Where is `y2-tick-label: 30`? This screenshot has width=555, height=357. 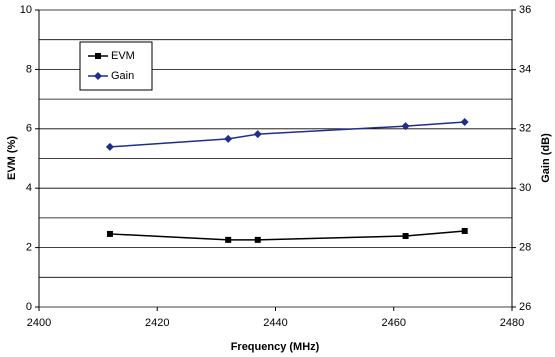 y2-tick-label: 30 is located at coordinates (525, 188).